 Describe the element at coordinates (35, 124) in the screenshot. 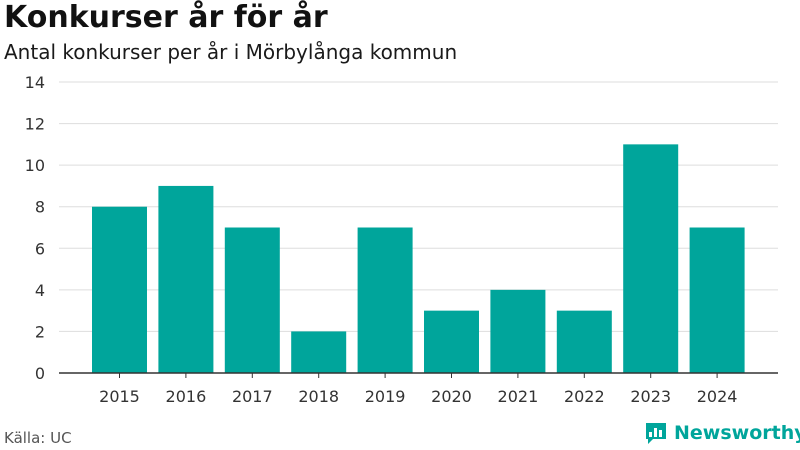

I see `y-tick-label: 12` at that location.